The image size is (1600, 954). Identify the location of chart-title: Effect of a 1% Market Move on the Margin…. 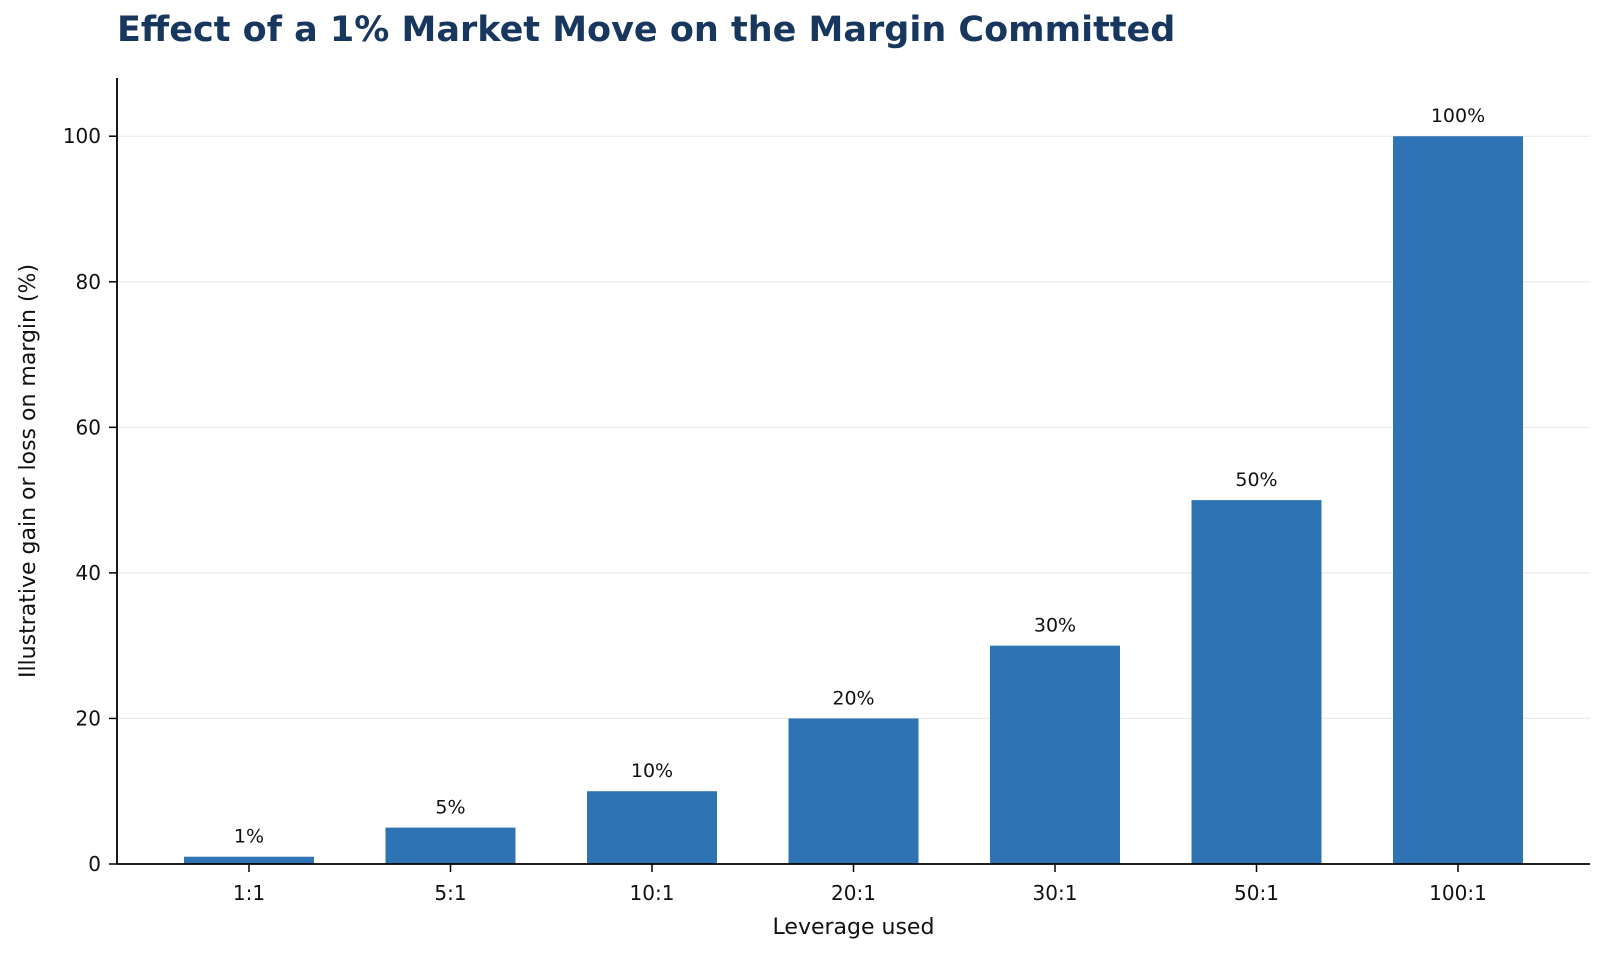
(646, 30).